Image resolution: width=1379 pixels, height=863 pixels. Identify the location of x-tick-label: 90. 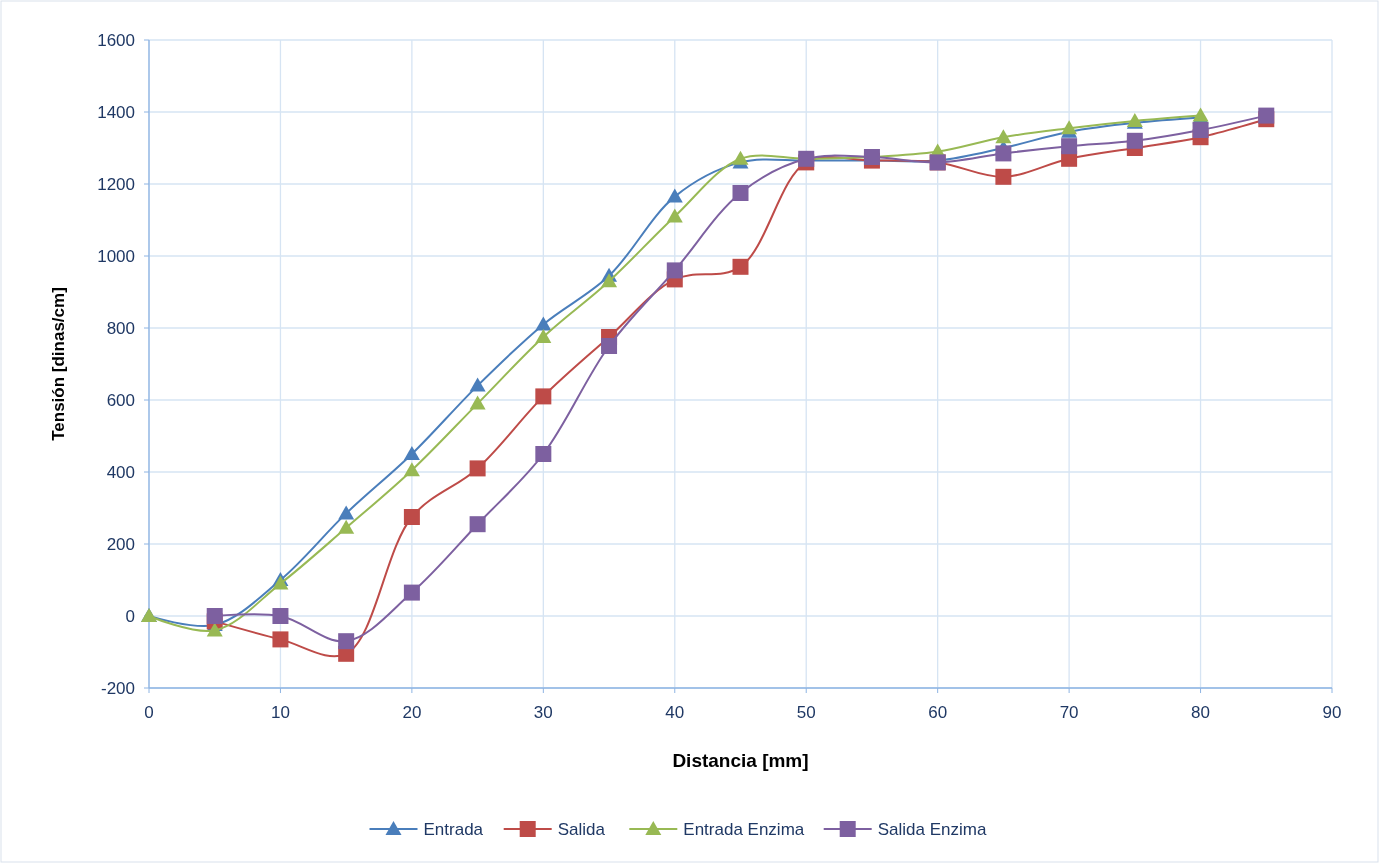
(1332, 712).